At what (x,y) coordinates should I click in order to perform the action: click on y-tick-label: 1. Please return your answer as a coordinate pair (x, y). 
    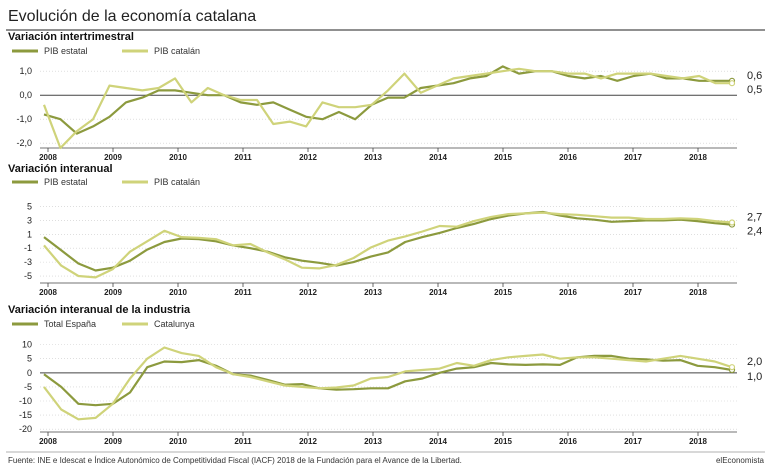
    Looking at the image, I should click on (29, 234).